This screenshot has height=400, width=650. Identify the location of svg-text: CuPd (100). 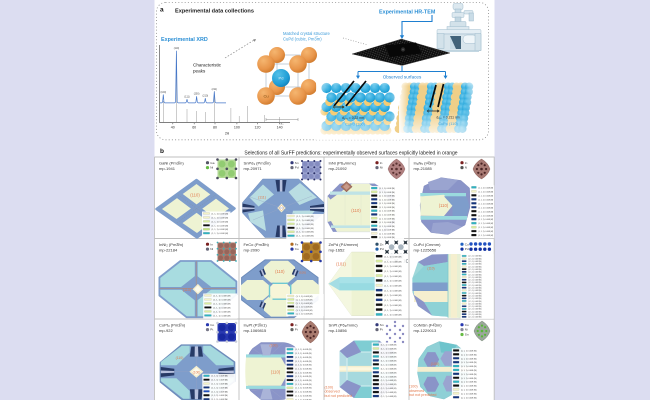
(355, 123).